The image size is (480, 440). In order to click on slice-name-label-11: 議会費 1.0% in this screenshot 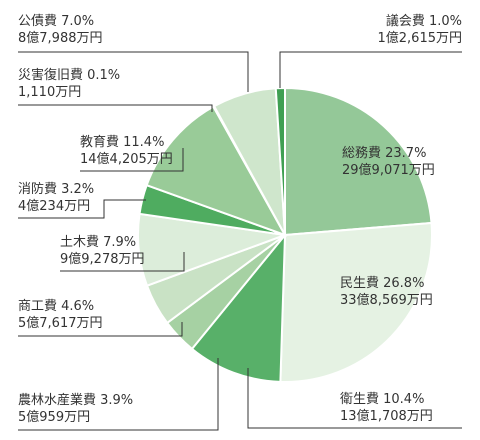, I will do `click(424, 21)`.